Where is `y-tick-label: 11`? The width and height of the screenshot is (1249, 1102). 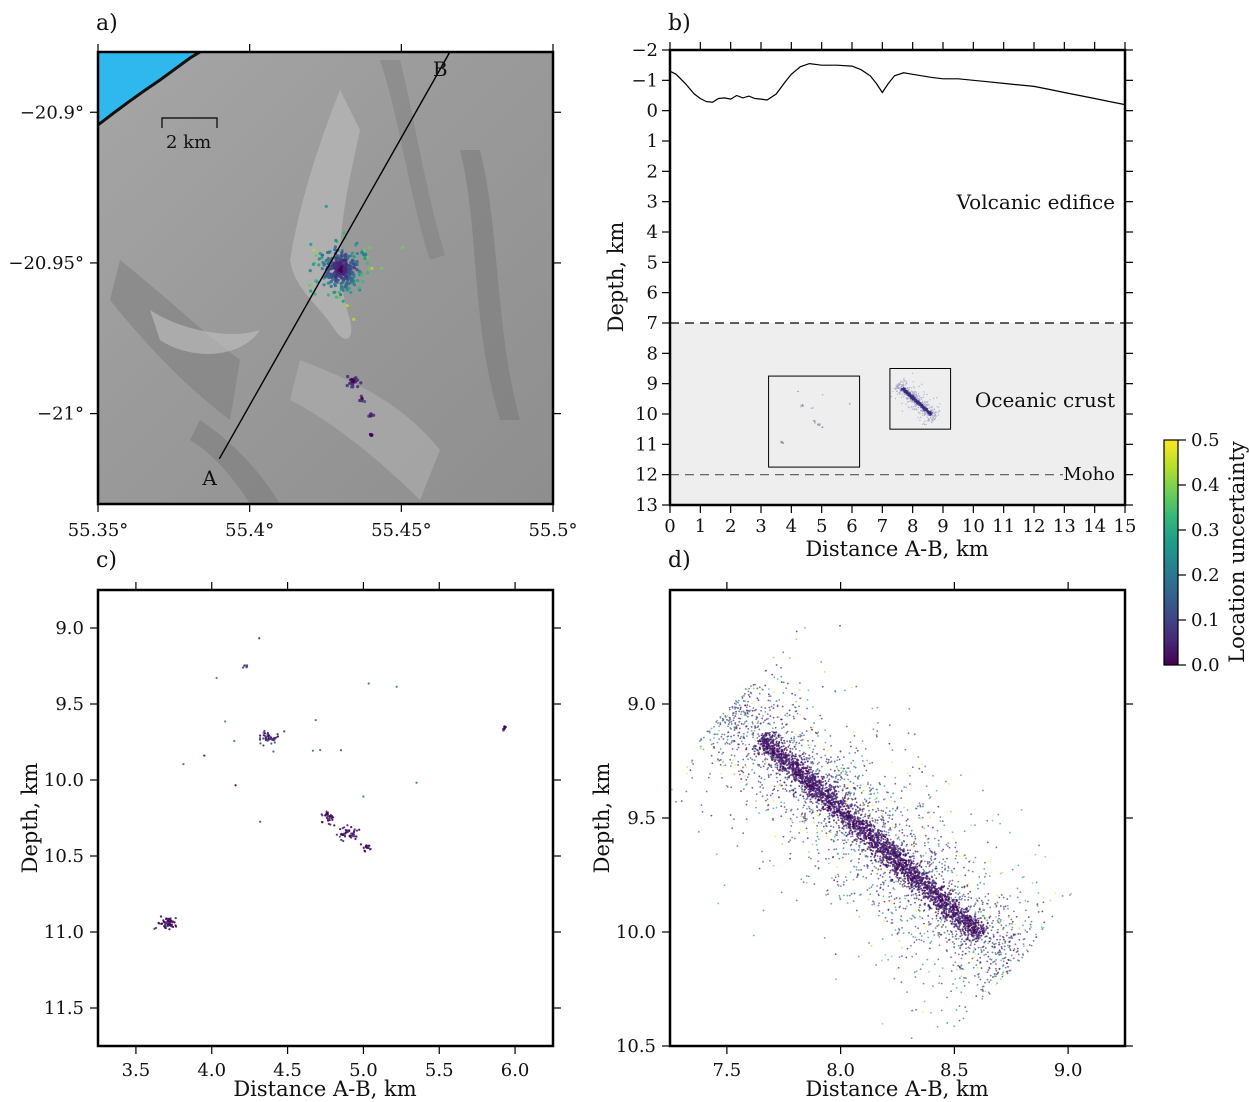 y-tick-label: 11 is located at coordinates (646, 444).